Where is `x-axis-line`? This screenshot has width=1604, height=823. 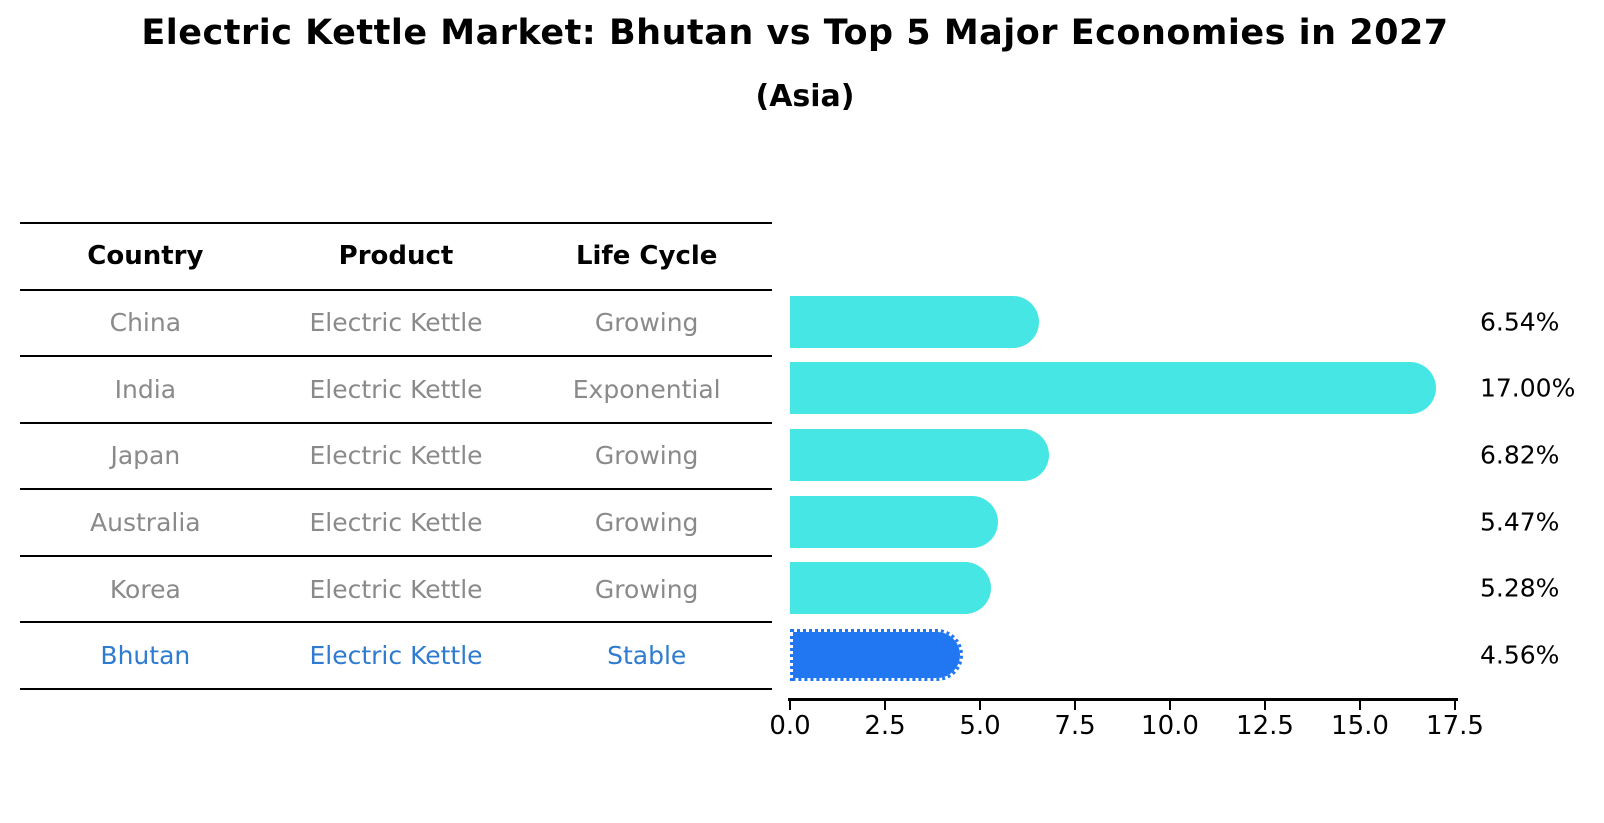
x-axis-line is located at coordinates (1123, 699).